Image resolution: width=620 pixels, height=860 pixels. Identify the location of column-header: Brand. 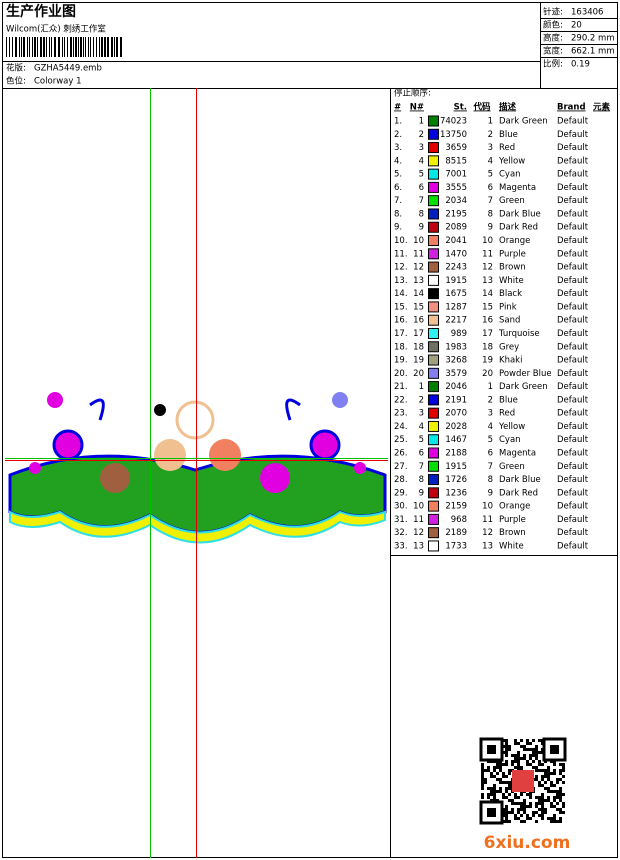
(571, 108).